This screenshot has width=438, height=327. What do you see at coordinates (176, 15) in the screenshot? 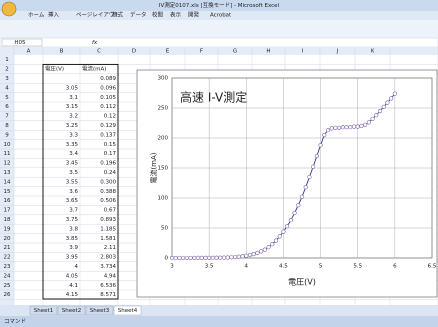
I see `ribbon-tab: 表示` at bounding box center [176, 15].